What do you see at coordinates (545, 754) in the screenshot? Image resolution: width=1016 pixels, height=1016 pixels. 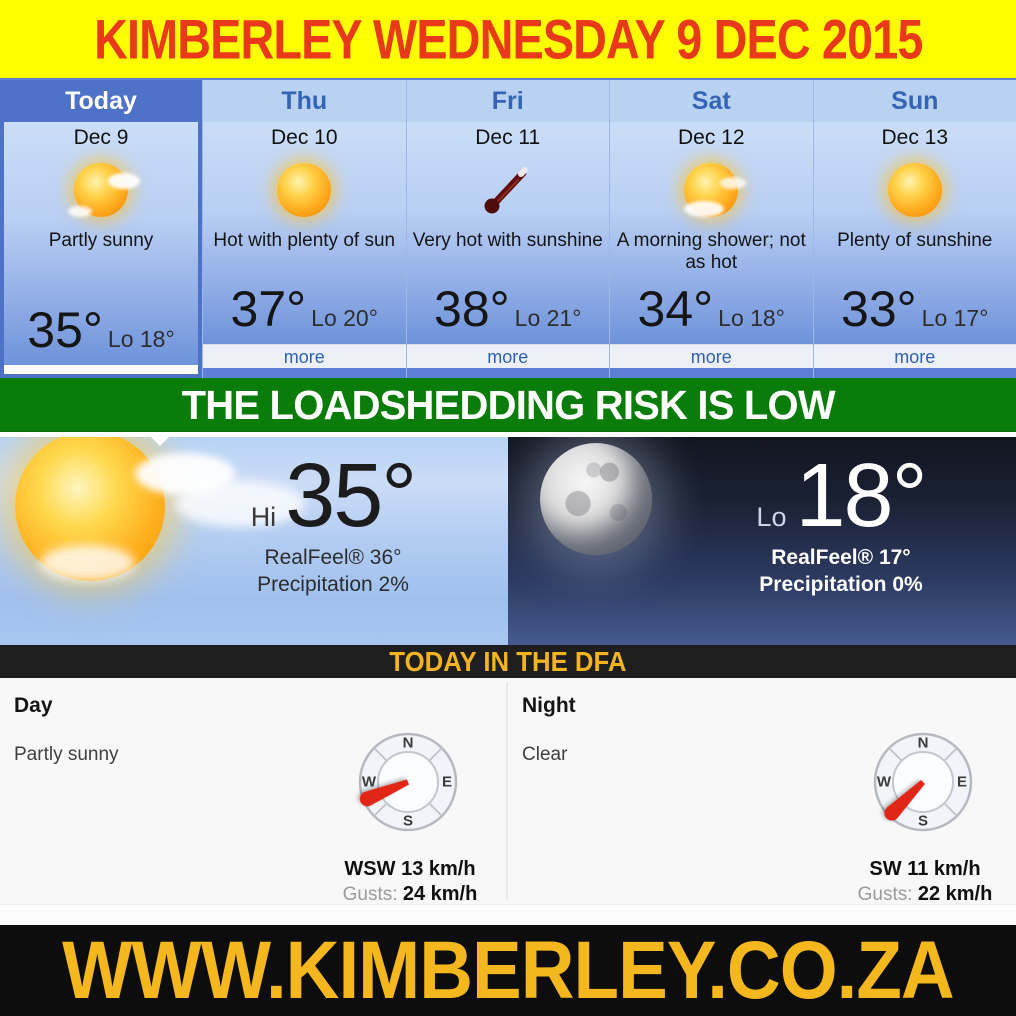 I see `night-condition: Clear` at bounding box center [545, 754].